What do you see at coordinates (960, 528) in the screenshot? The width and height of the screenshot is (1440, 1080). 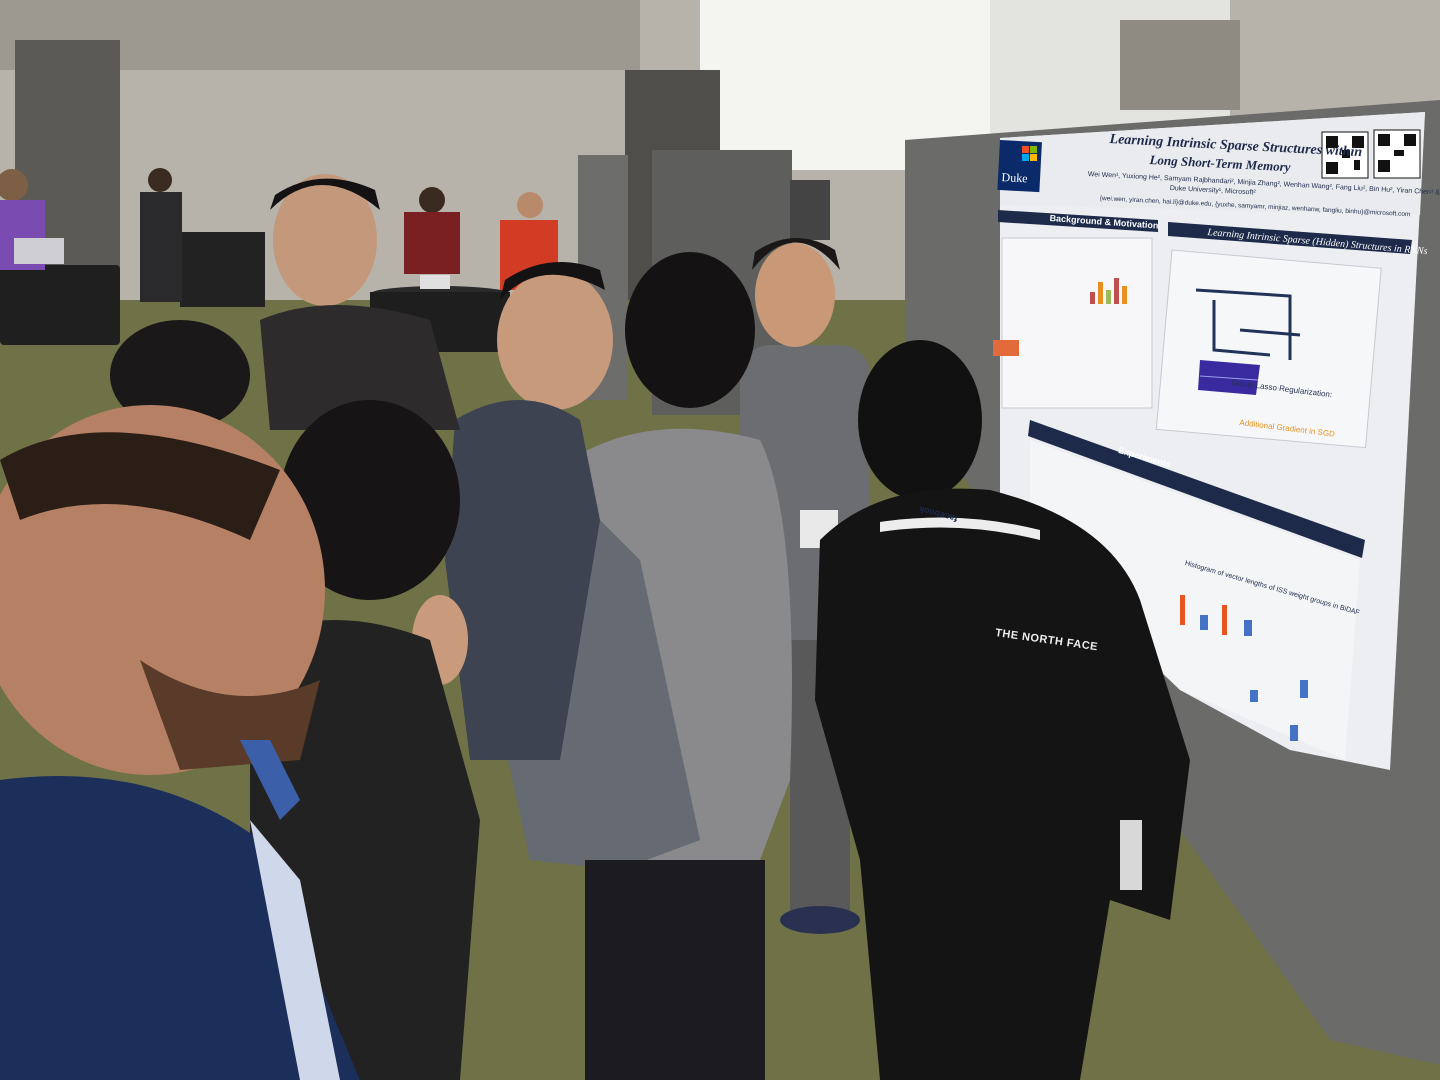 I see `white-lanyard` at bounding box center [960, 528].